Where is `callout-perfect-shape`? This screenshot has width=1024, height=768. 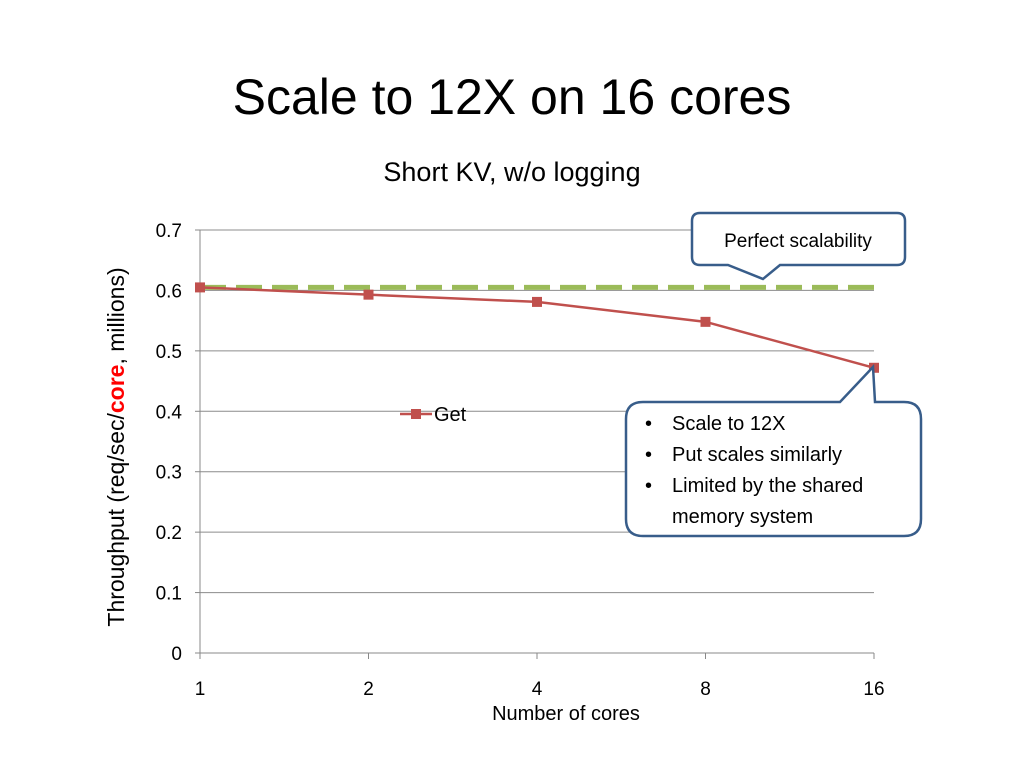
callout-perfect-shape is located at coordinates (798, 246).